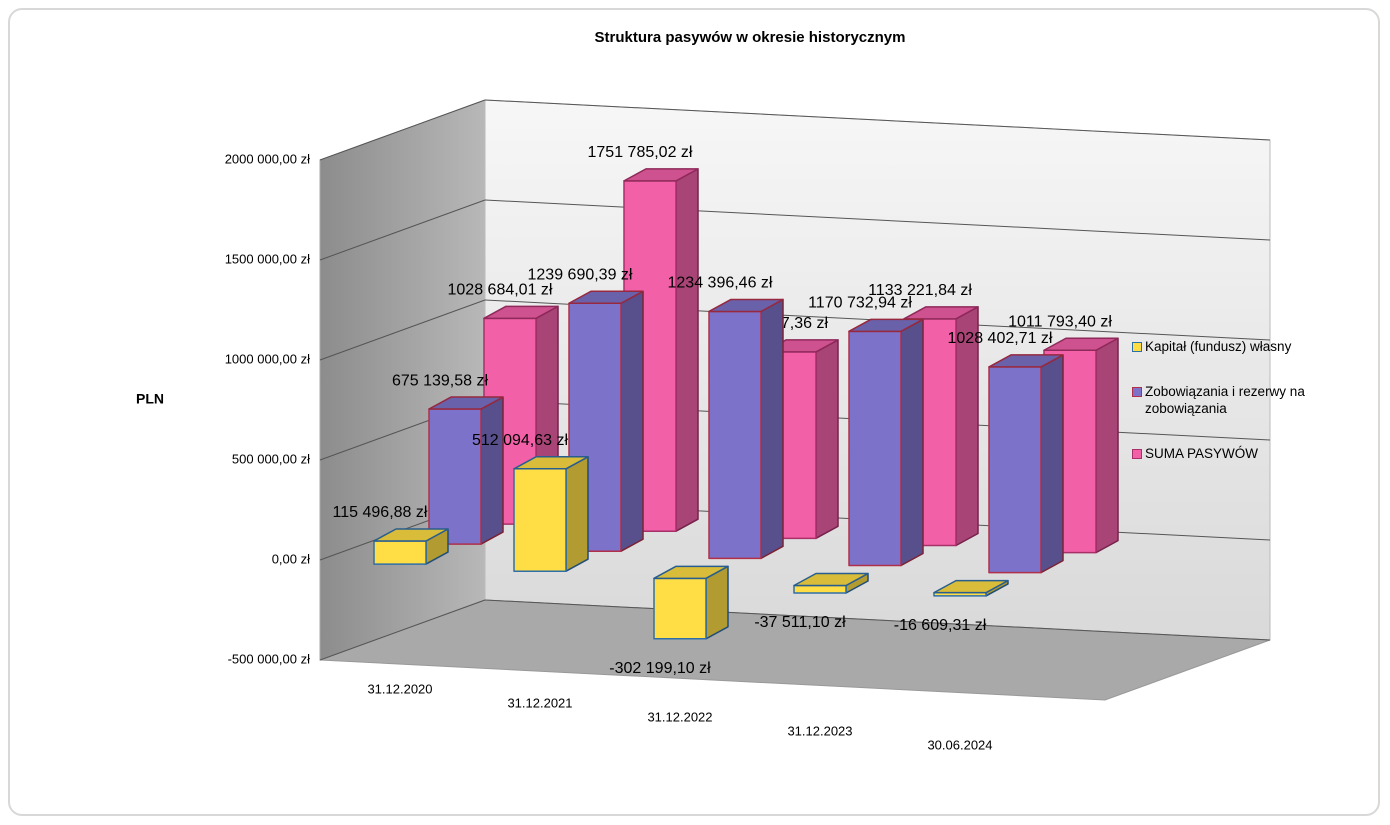 The image size is (1390, 825). Describe the element at coordinates (679, 716) in the screenshot. I see `x-tick-label: 31.12.2022` at that location.